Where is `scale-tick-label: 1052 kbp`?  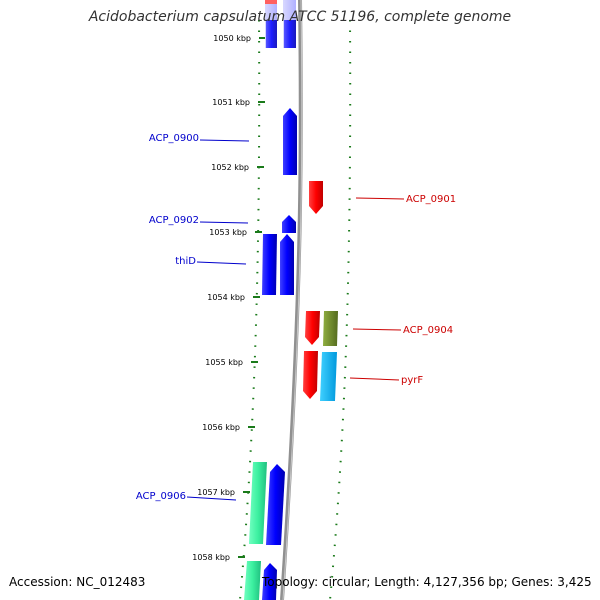
scale-tick-label: 1052 kbp is located at coordinates (230, 167).